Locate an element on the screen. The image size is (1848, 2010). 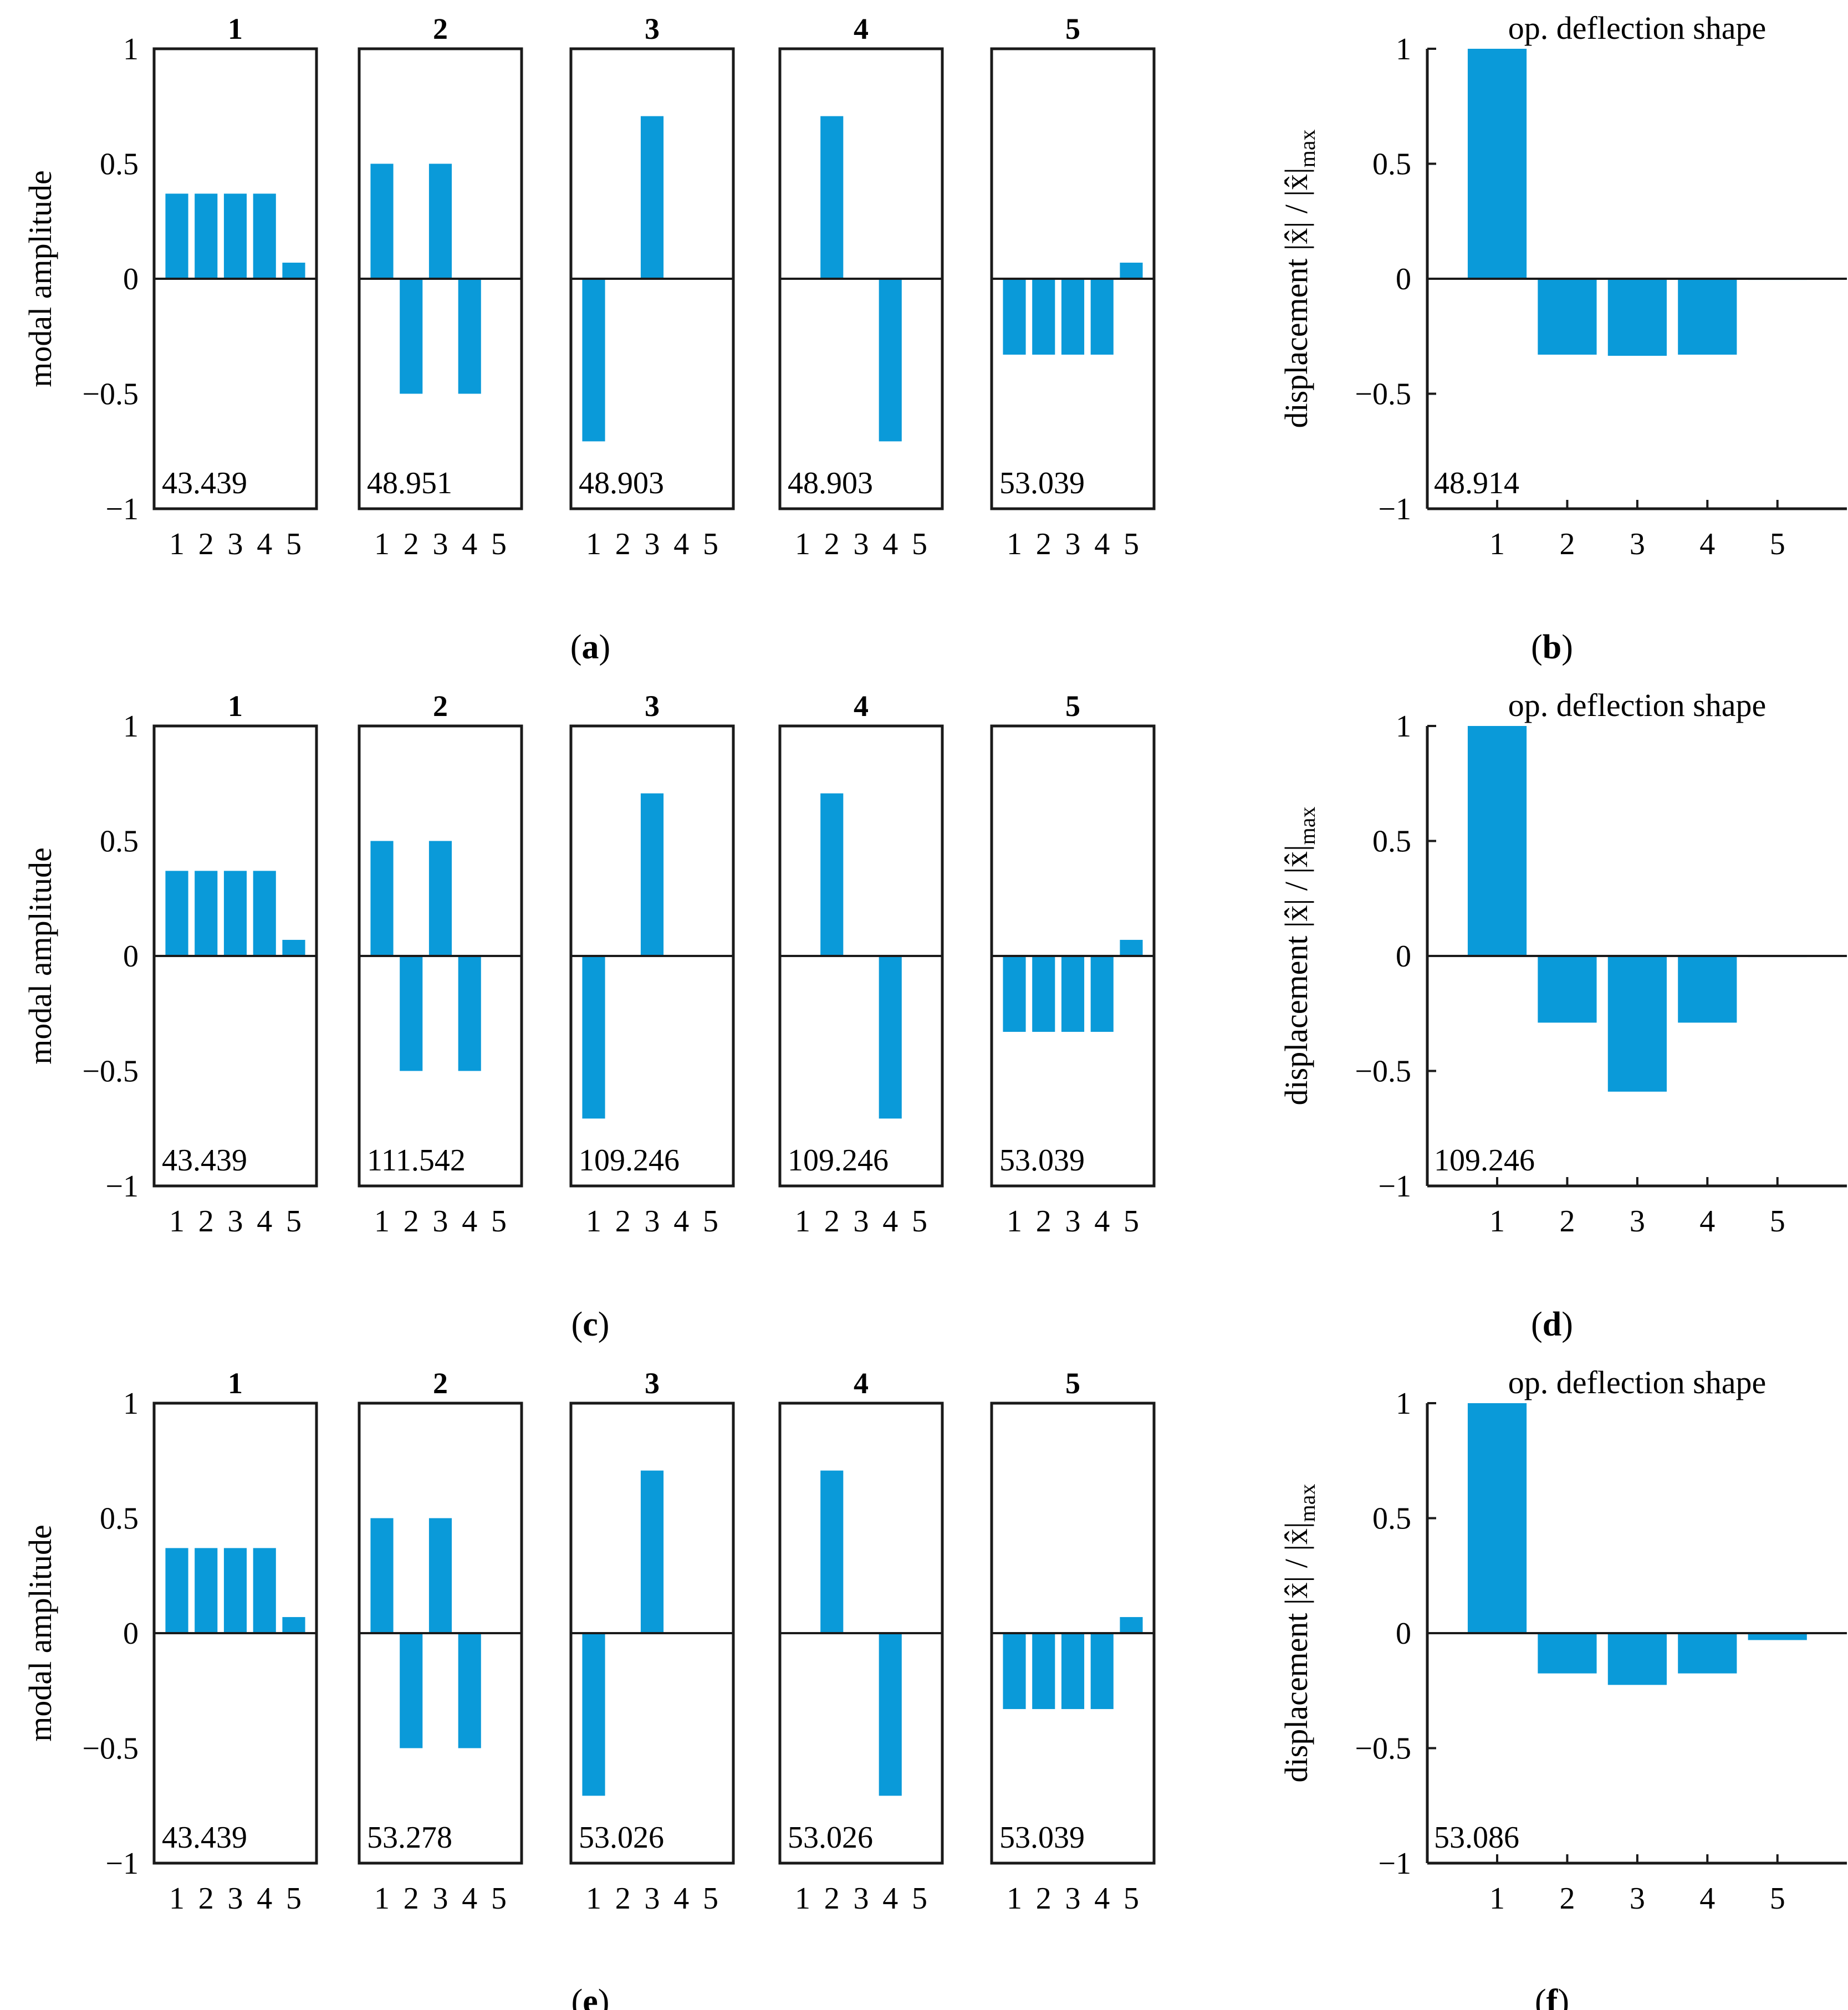
modal-panel-4: 41 2 3 4 548.903 is located at coordinates (861, 286).